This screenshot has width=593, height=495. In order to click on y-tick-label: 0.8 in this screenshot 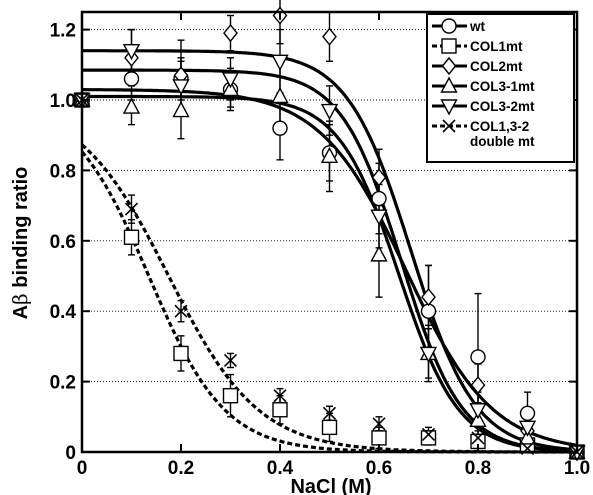, I will do `click(63, 171)`.